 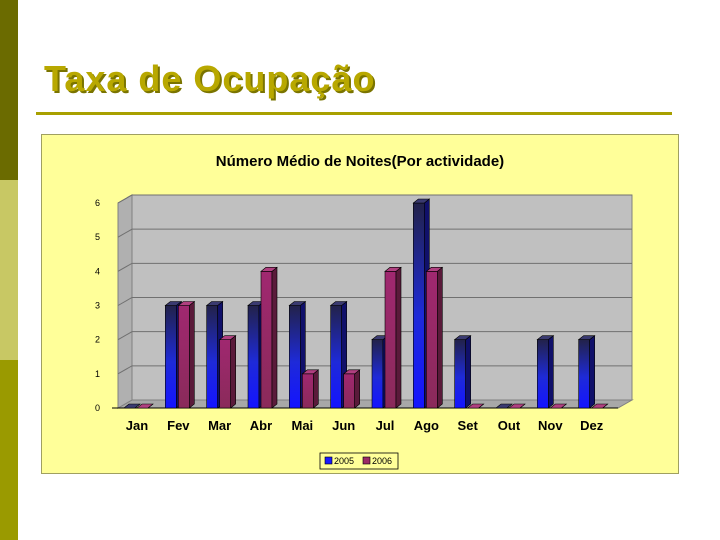 I want to click on bar-2005-Nov, so click(x=543, y=374).